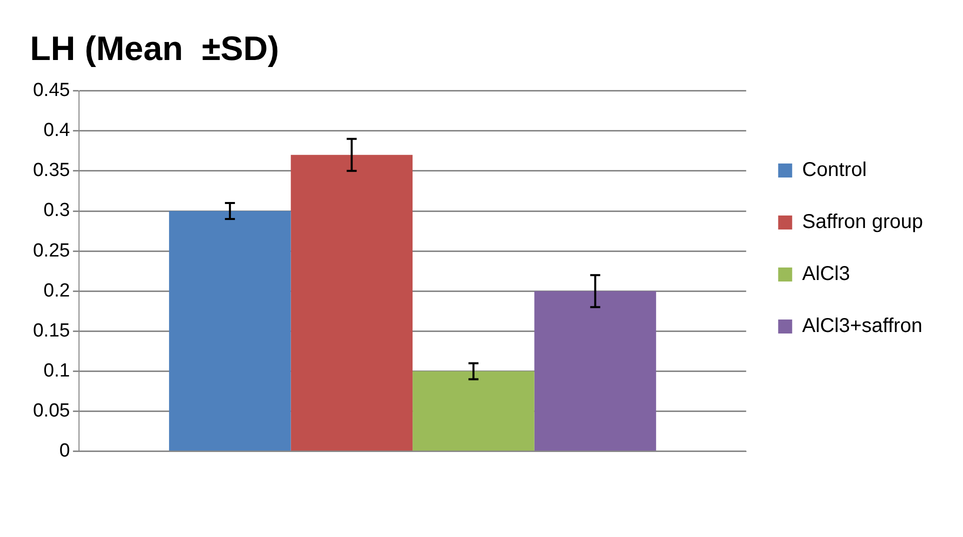 This screenshot has height=537, width=963. Describe the element at coordinates (57, 291) in the screenshot. I see `y-tick-label: 0.2` at that location.